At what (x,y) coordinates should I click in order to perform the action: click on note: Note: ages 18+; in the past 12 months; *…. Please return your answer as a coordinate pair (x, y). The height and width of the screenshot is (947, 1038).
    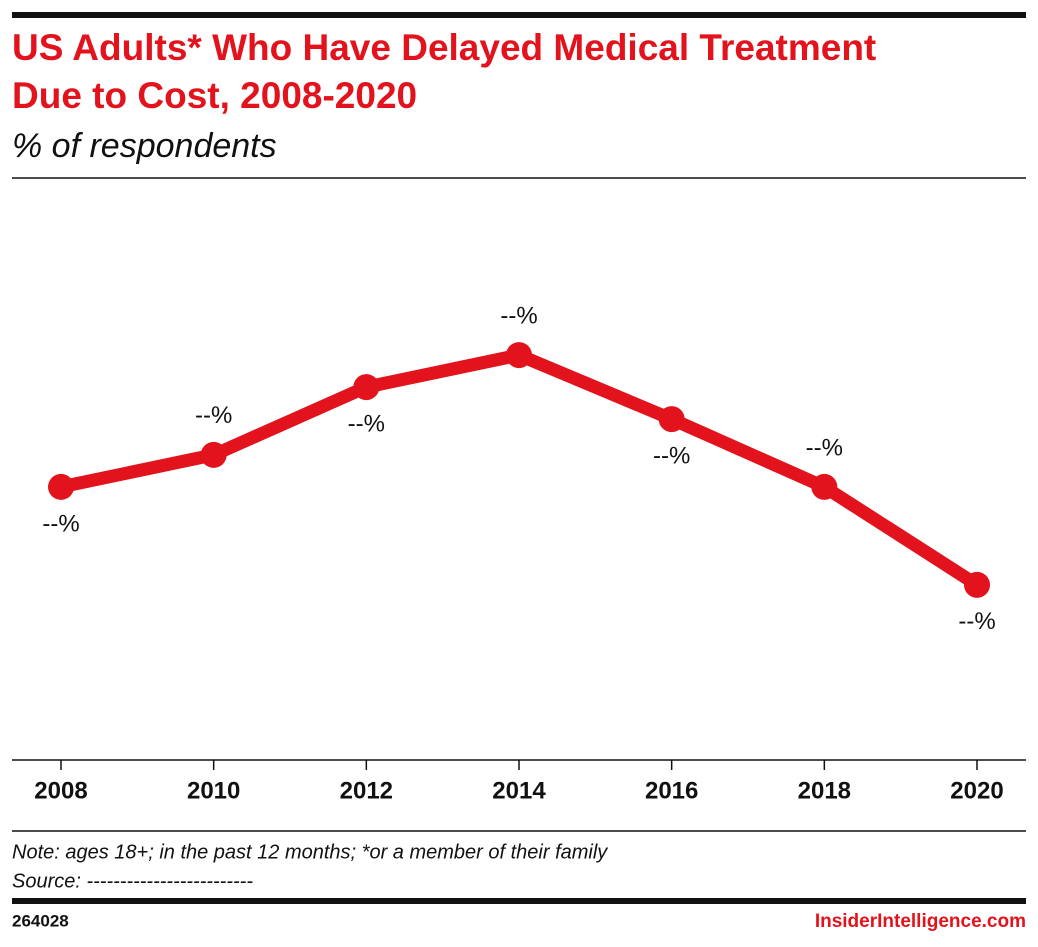
    Looking at the image, I should click on (310, 852).